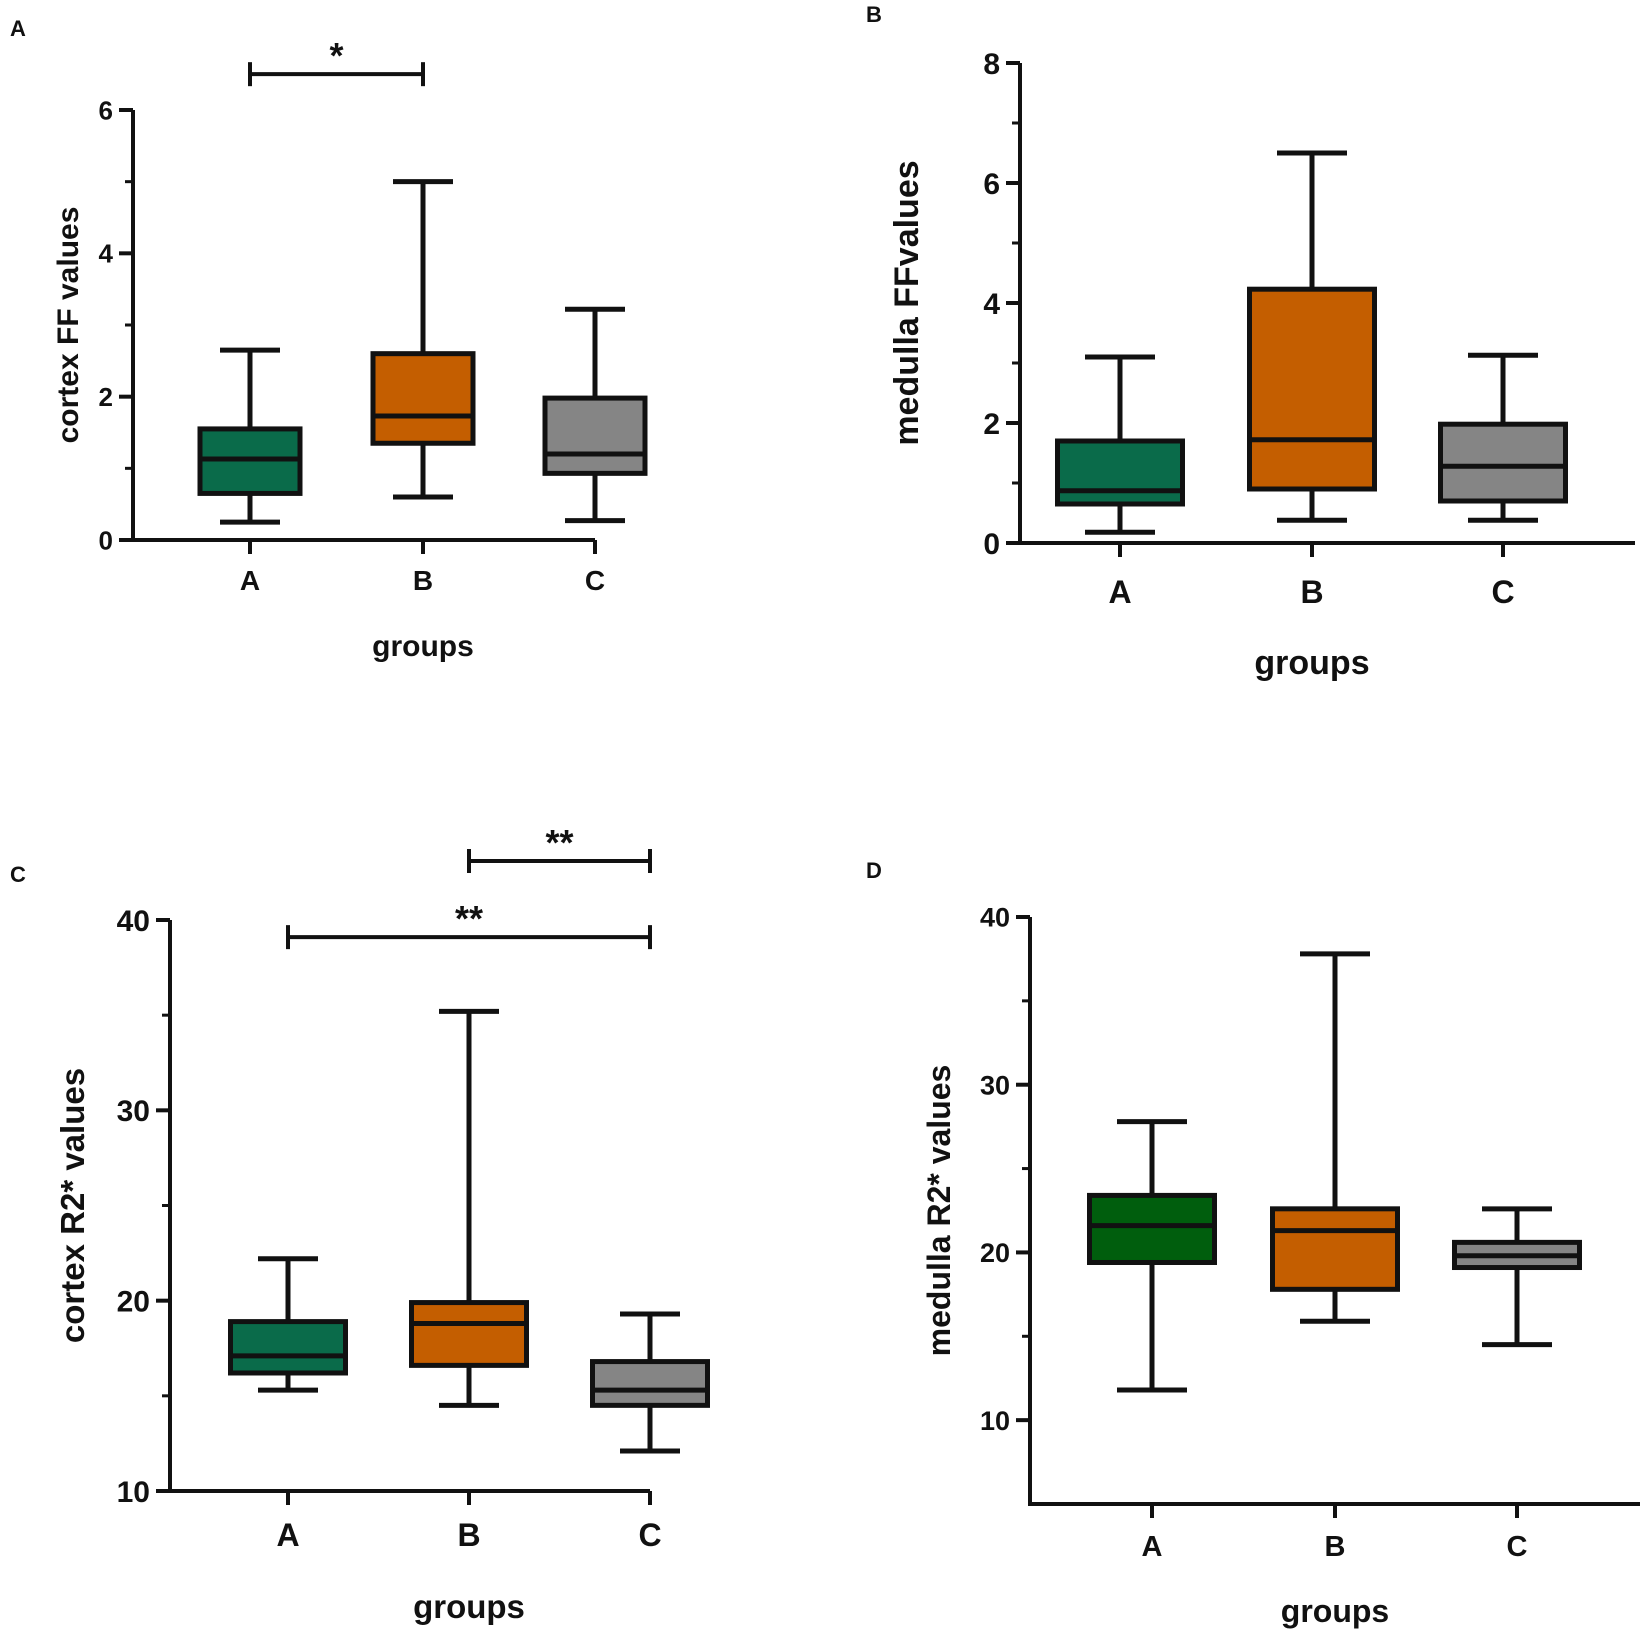  Describe the element at coordinates (874, 870) in the screenshot. I see `panel-letter: D` at that location.